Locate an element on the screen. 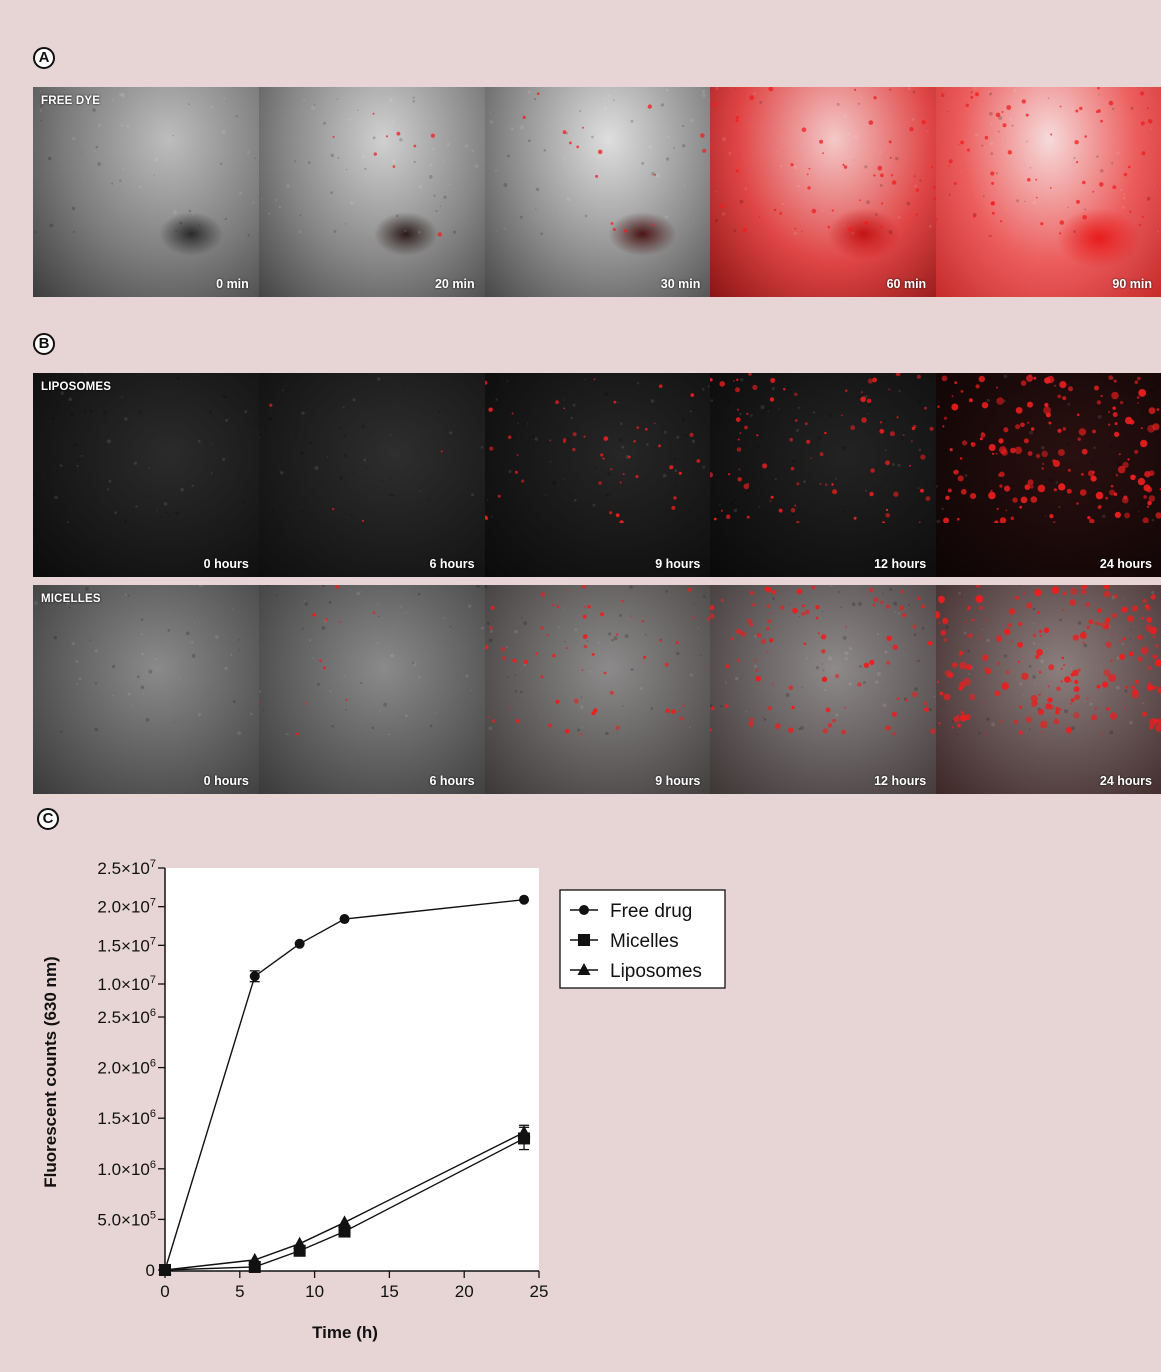 This screenshot has width=1161, height=1372. y-tick-label: 2.5×107 is located at coordinates (126, 868).